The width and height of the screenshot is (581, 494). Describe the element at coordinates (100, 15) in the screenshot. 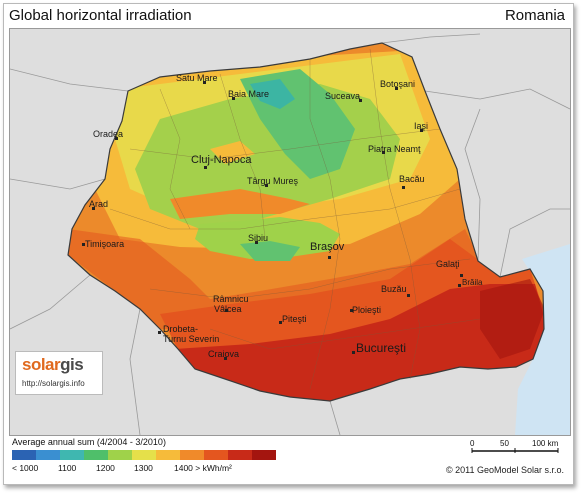

I see `map-title: Global horizontal irradiation` at that location.